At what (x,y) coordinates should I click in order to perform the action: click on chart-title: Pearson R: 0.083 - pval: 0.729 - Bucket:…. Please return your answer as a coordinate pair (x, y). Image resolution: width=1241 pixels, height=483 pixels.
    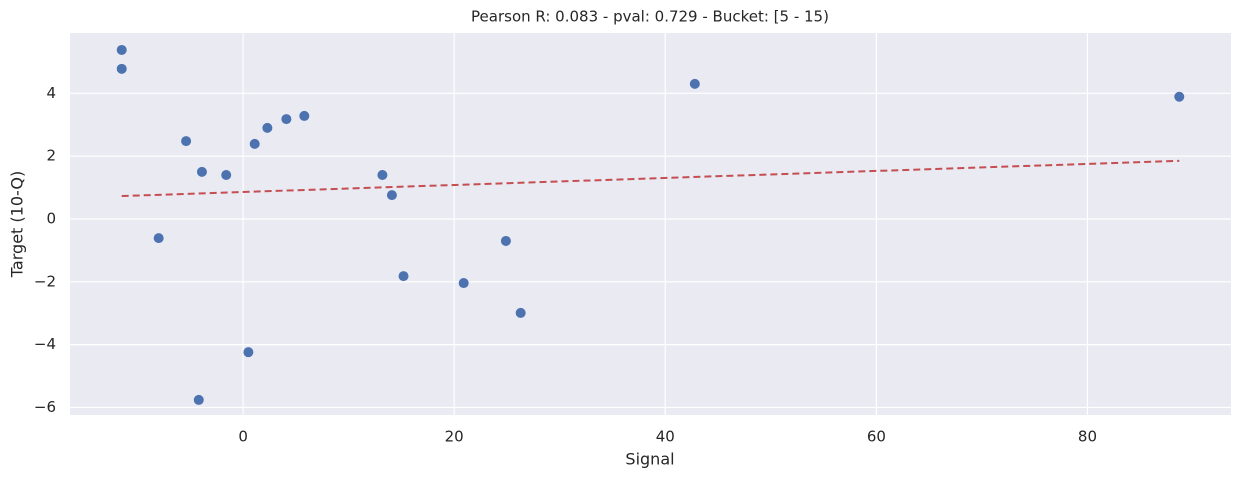
    Looking at the image, I should click on (650, 17).